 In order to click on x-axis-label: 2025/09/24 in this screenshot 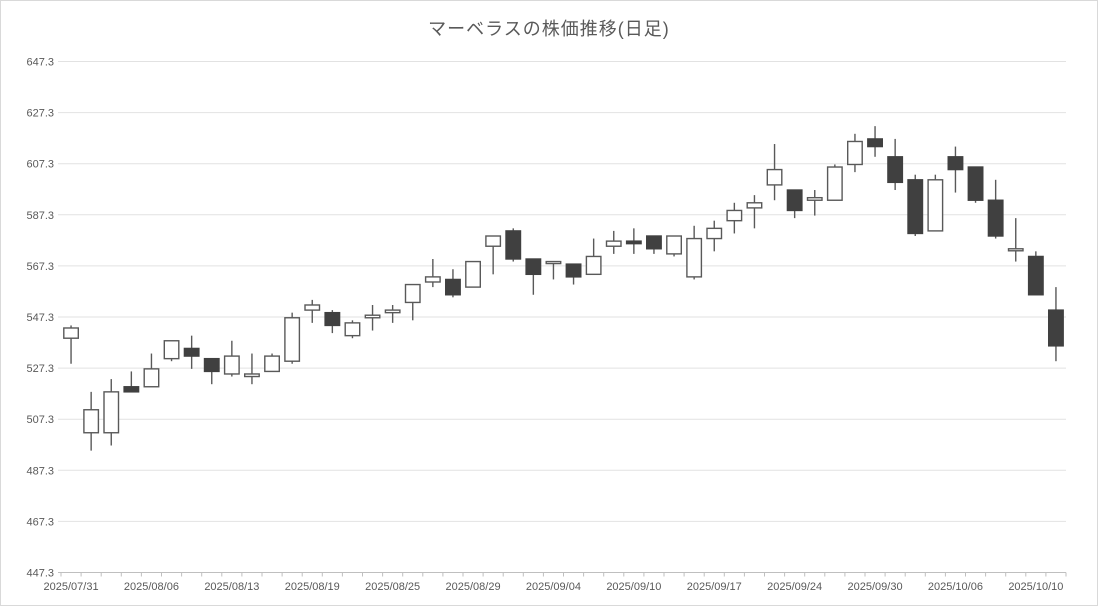, I will do `click(794, 587)`.